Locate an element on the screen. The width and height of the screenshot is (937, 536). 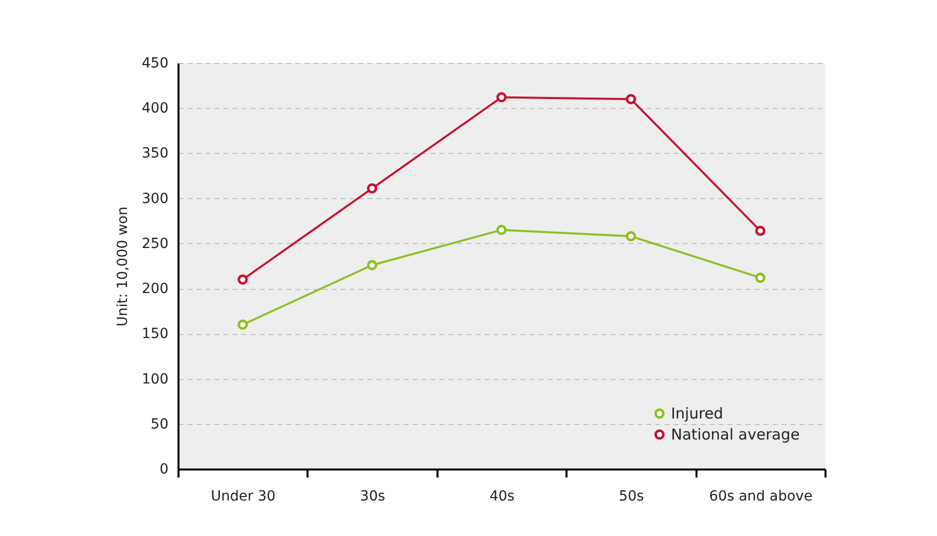
x-tick-label: 40s is located at coordinates (502, 496).